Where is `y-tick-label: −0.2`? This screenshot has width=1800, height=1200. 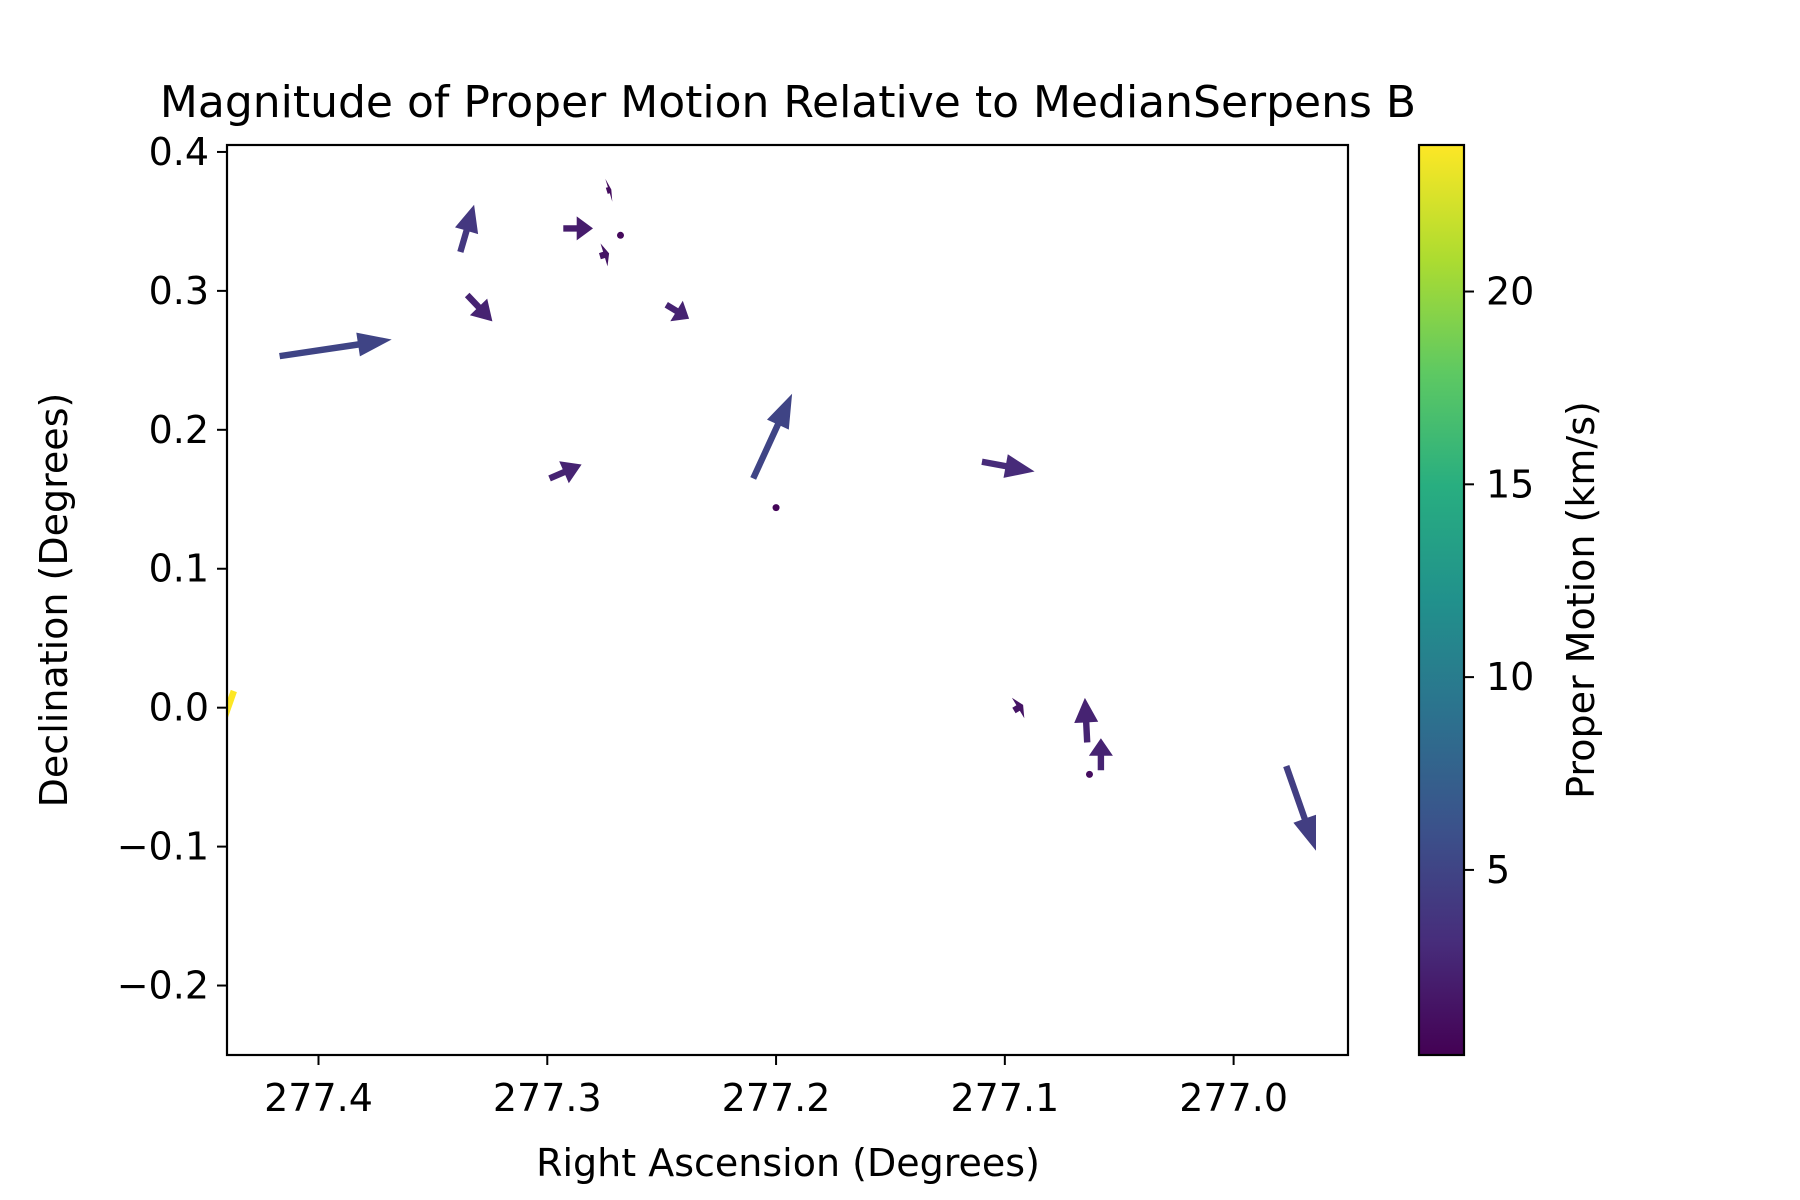
y-tick-label: −0.2 is located at coordinates (163, 986).